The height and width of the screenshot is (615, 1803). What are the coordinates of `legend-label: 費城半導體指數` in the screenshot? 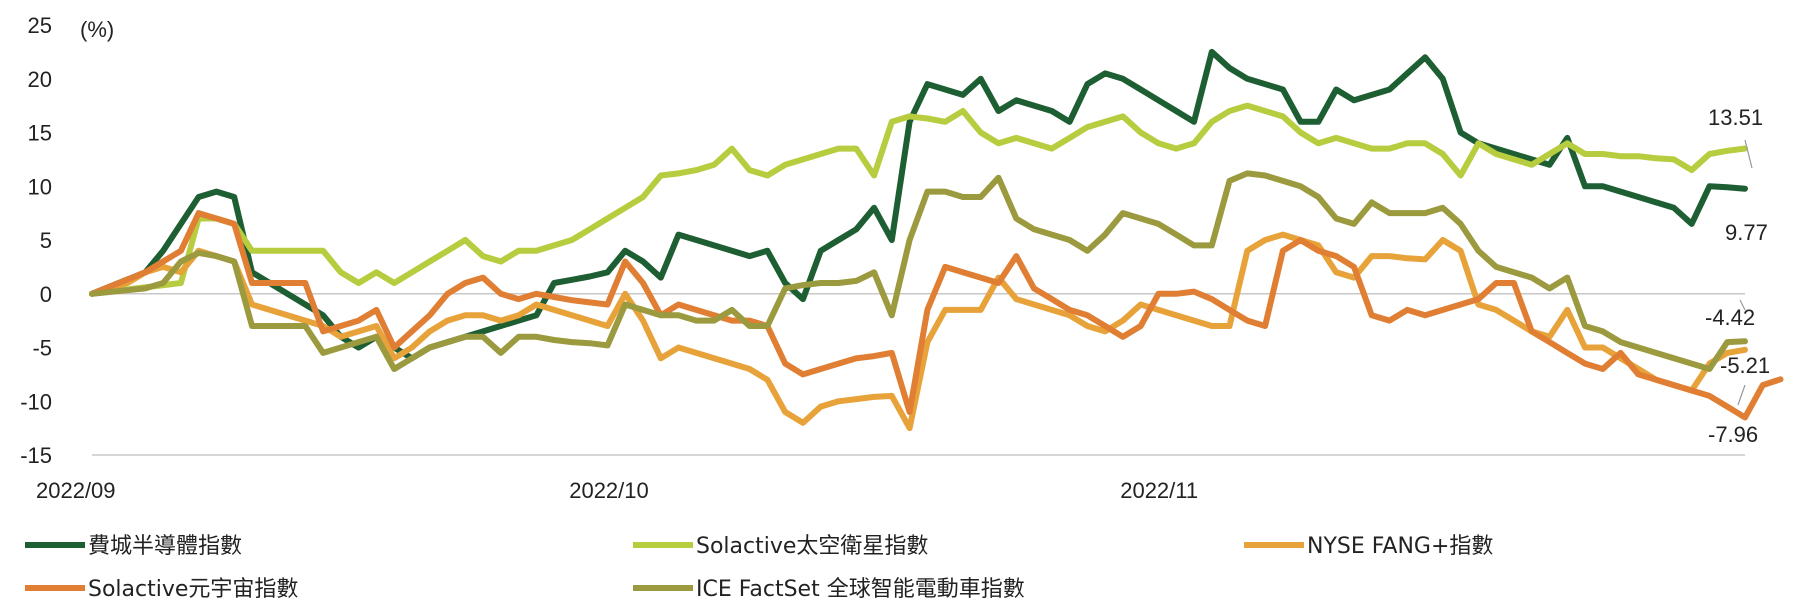 It's located at (165, 546).